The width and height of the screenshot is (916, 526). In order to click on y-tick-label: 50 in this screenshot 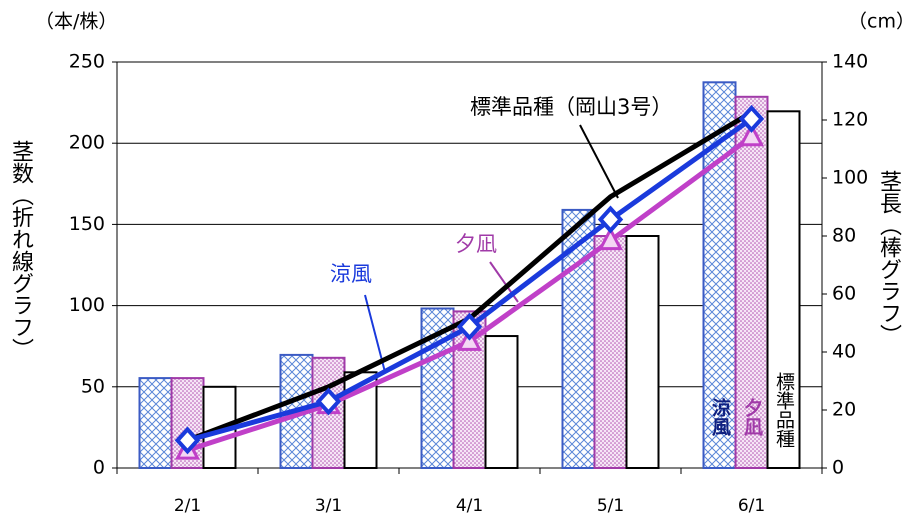, I will do `click(93, 386)`.